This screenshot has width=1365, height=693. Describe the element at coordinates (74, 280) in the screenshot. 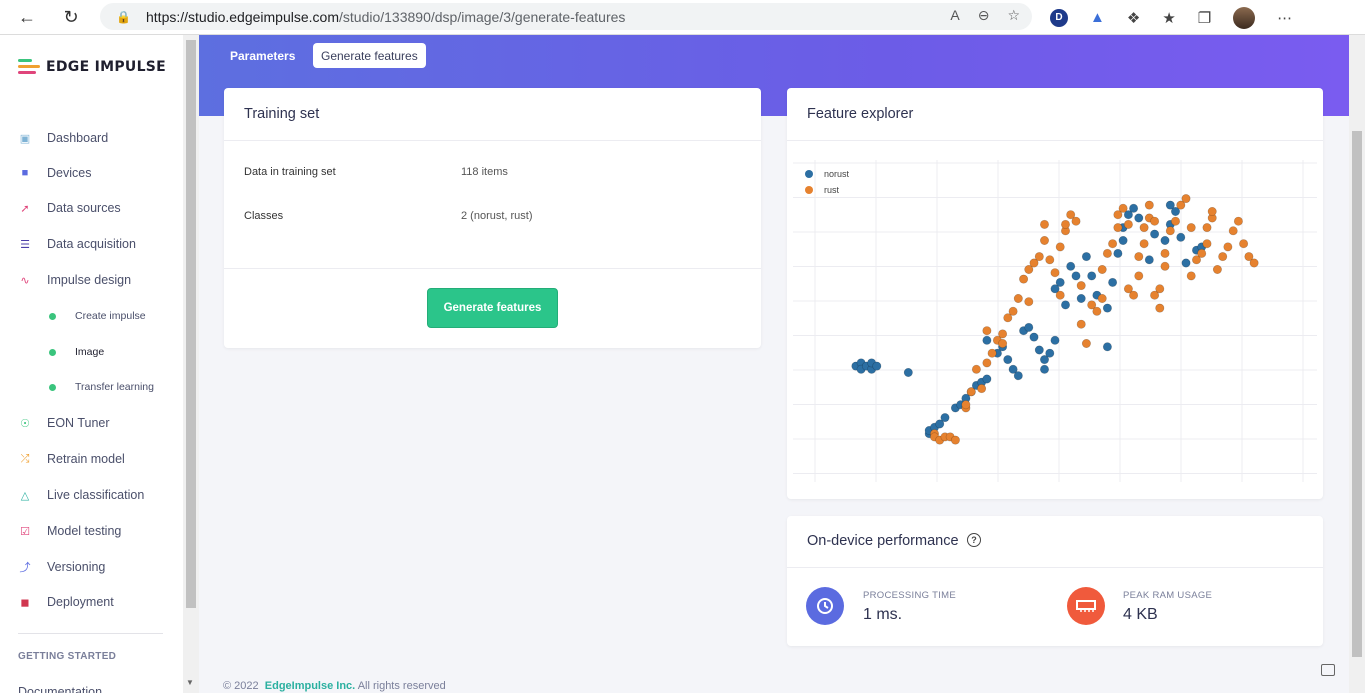

I see `sidebar-item-impulse-design: ∿ Impulse design` at that location.